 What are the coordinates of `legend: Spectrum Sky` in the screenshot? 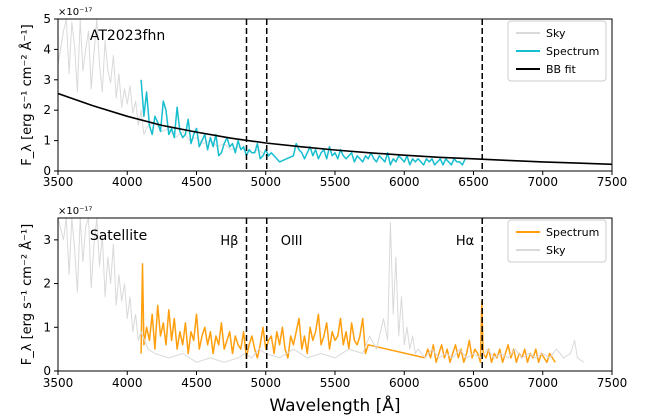 It's located at (557, 241).